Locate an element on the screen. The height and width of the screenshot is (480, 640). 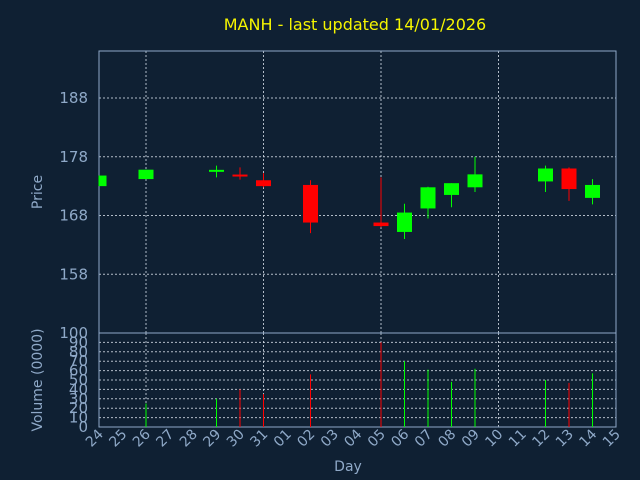
volume-axis-label: Volume (0000) is located at coordinates (38, 379).